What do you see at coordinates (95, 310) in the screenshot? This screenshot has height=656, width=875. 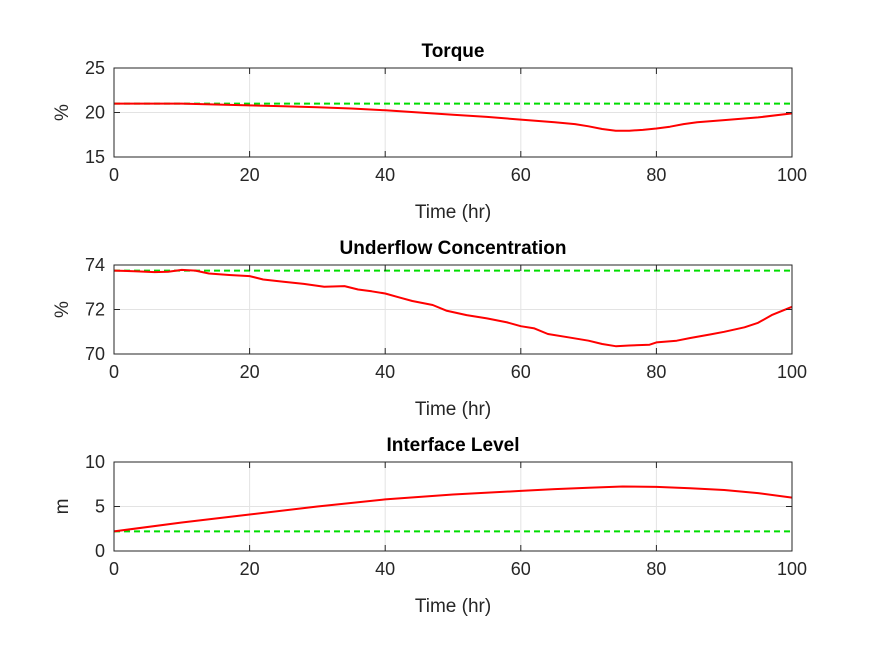 I see `y-tick-label: 72` at bounding box center [95, 310].